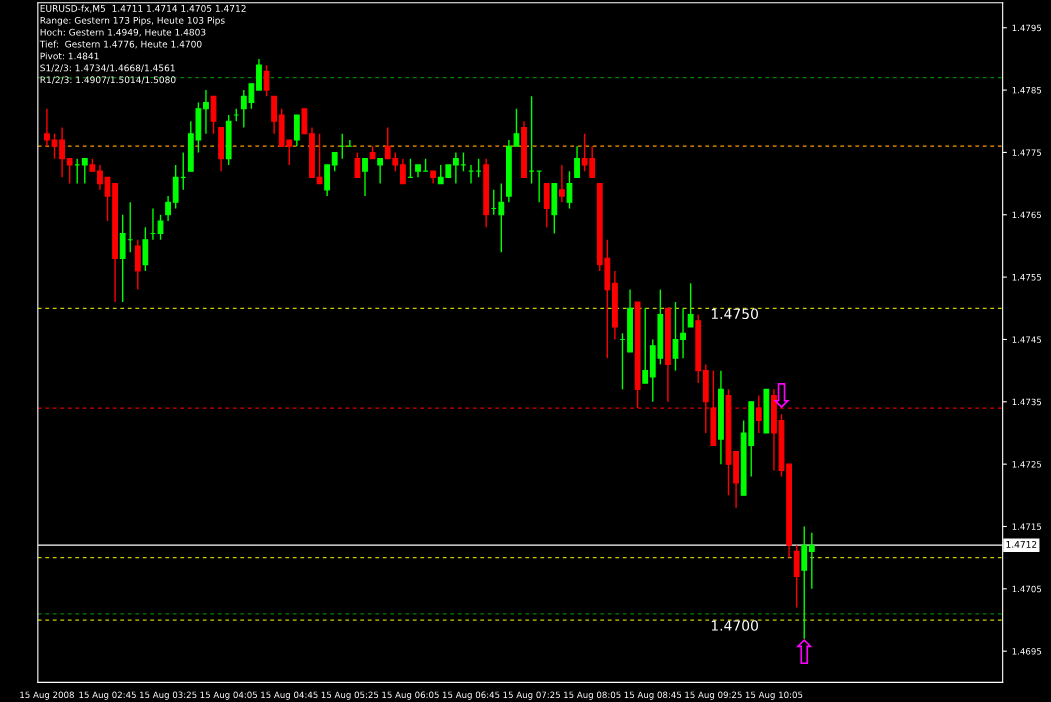 Image resolution: width=1051 pixels, height=702 pixels. Describe the element at coordinates (1027, 152) in the screenshot. I see `y-tick-label: 1.4775` at that location.